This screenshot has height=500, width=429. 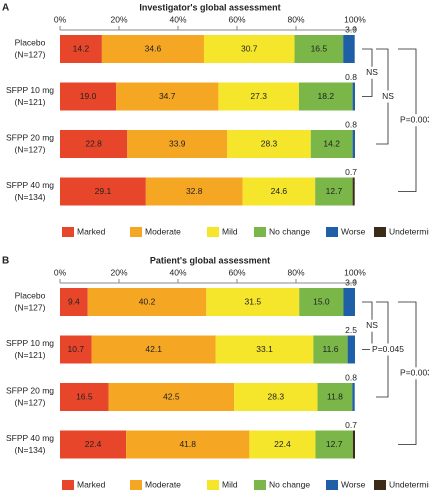 I want to click on legend-label: Worse, so click(x=353, y=484).